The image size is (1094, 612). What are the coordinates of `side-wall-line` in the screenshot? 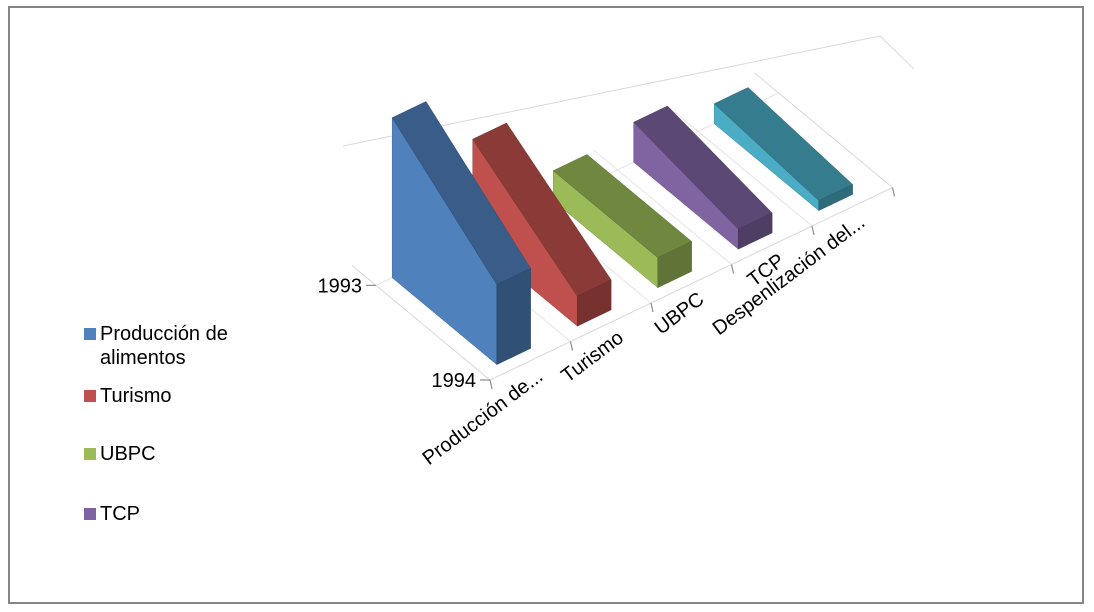 It's located at (897, 52).